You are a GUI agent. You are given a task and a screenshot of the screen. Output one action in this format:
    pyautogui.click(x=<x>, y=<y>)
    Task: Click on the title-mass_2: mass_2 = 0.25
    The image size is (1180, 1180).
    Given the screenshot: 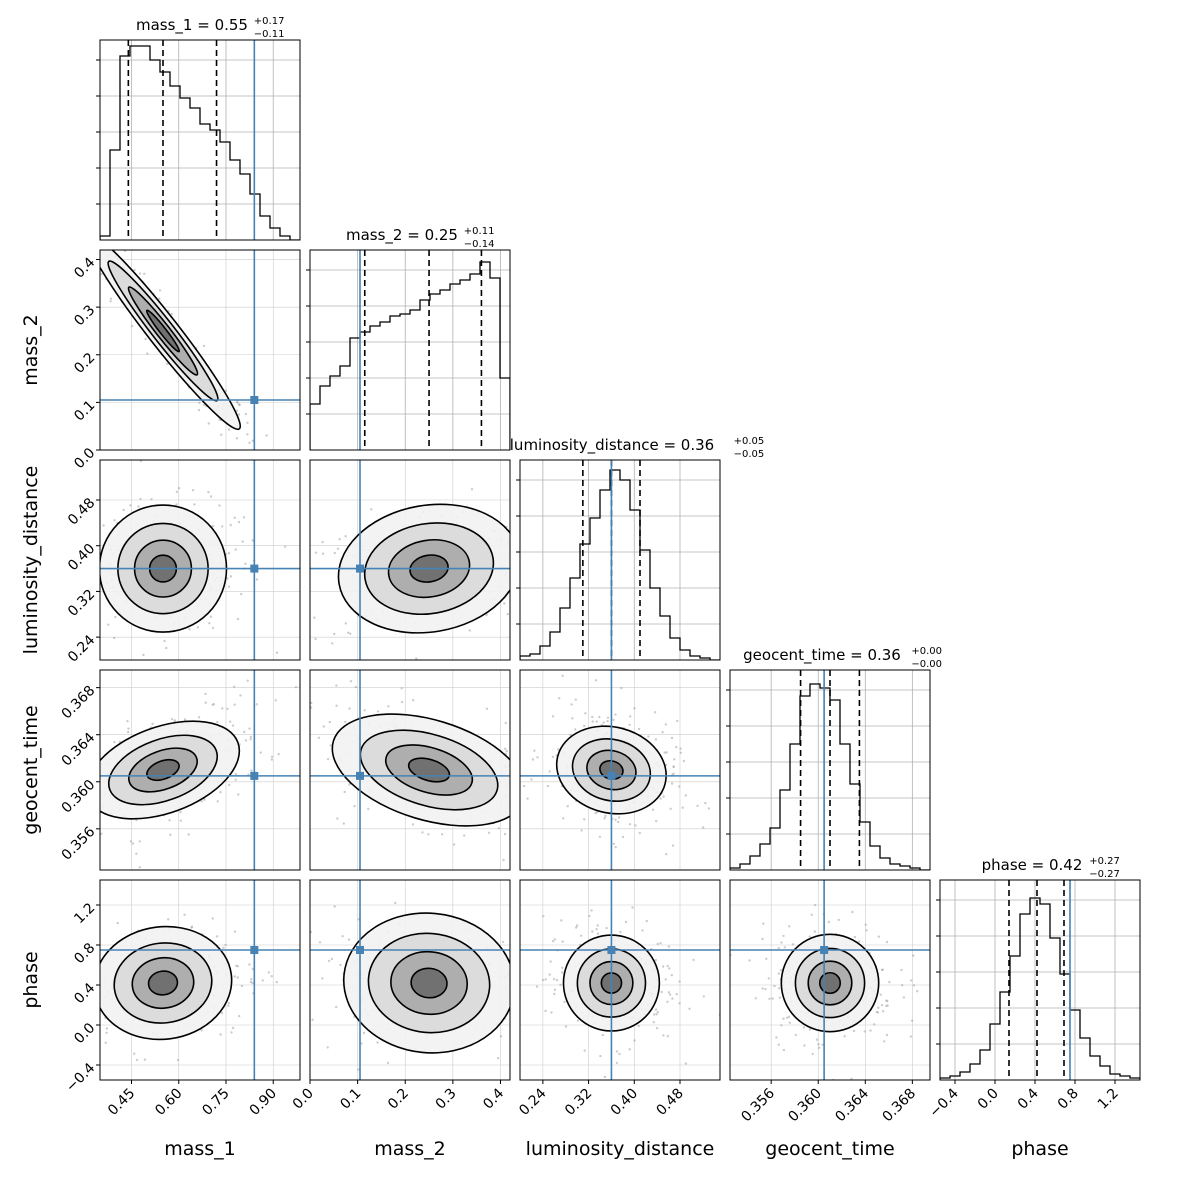 What is the action you would take?
    pyautogui.click(x=402, y=235)
    